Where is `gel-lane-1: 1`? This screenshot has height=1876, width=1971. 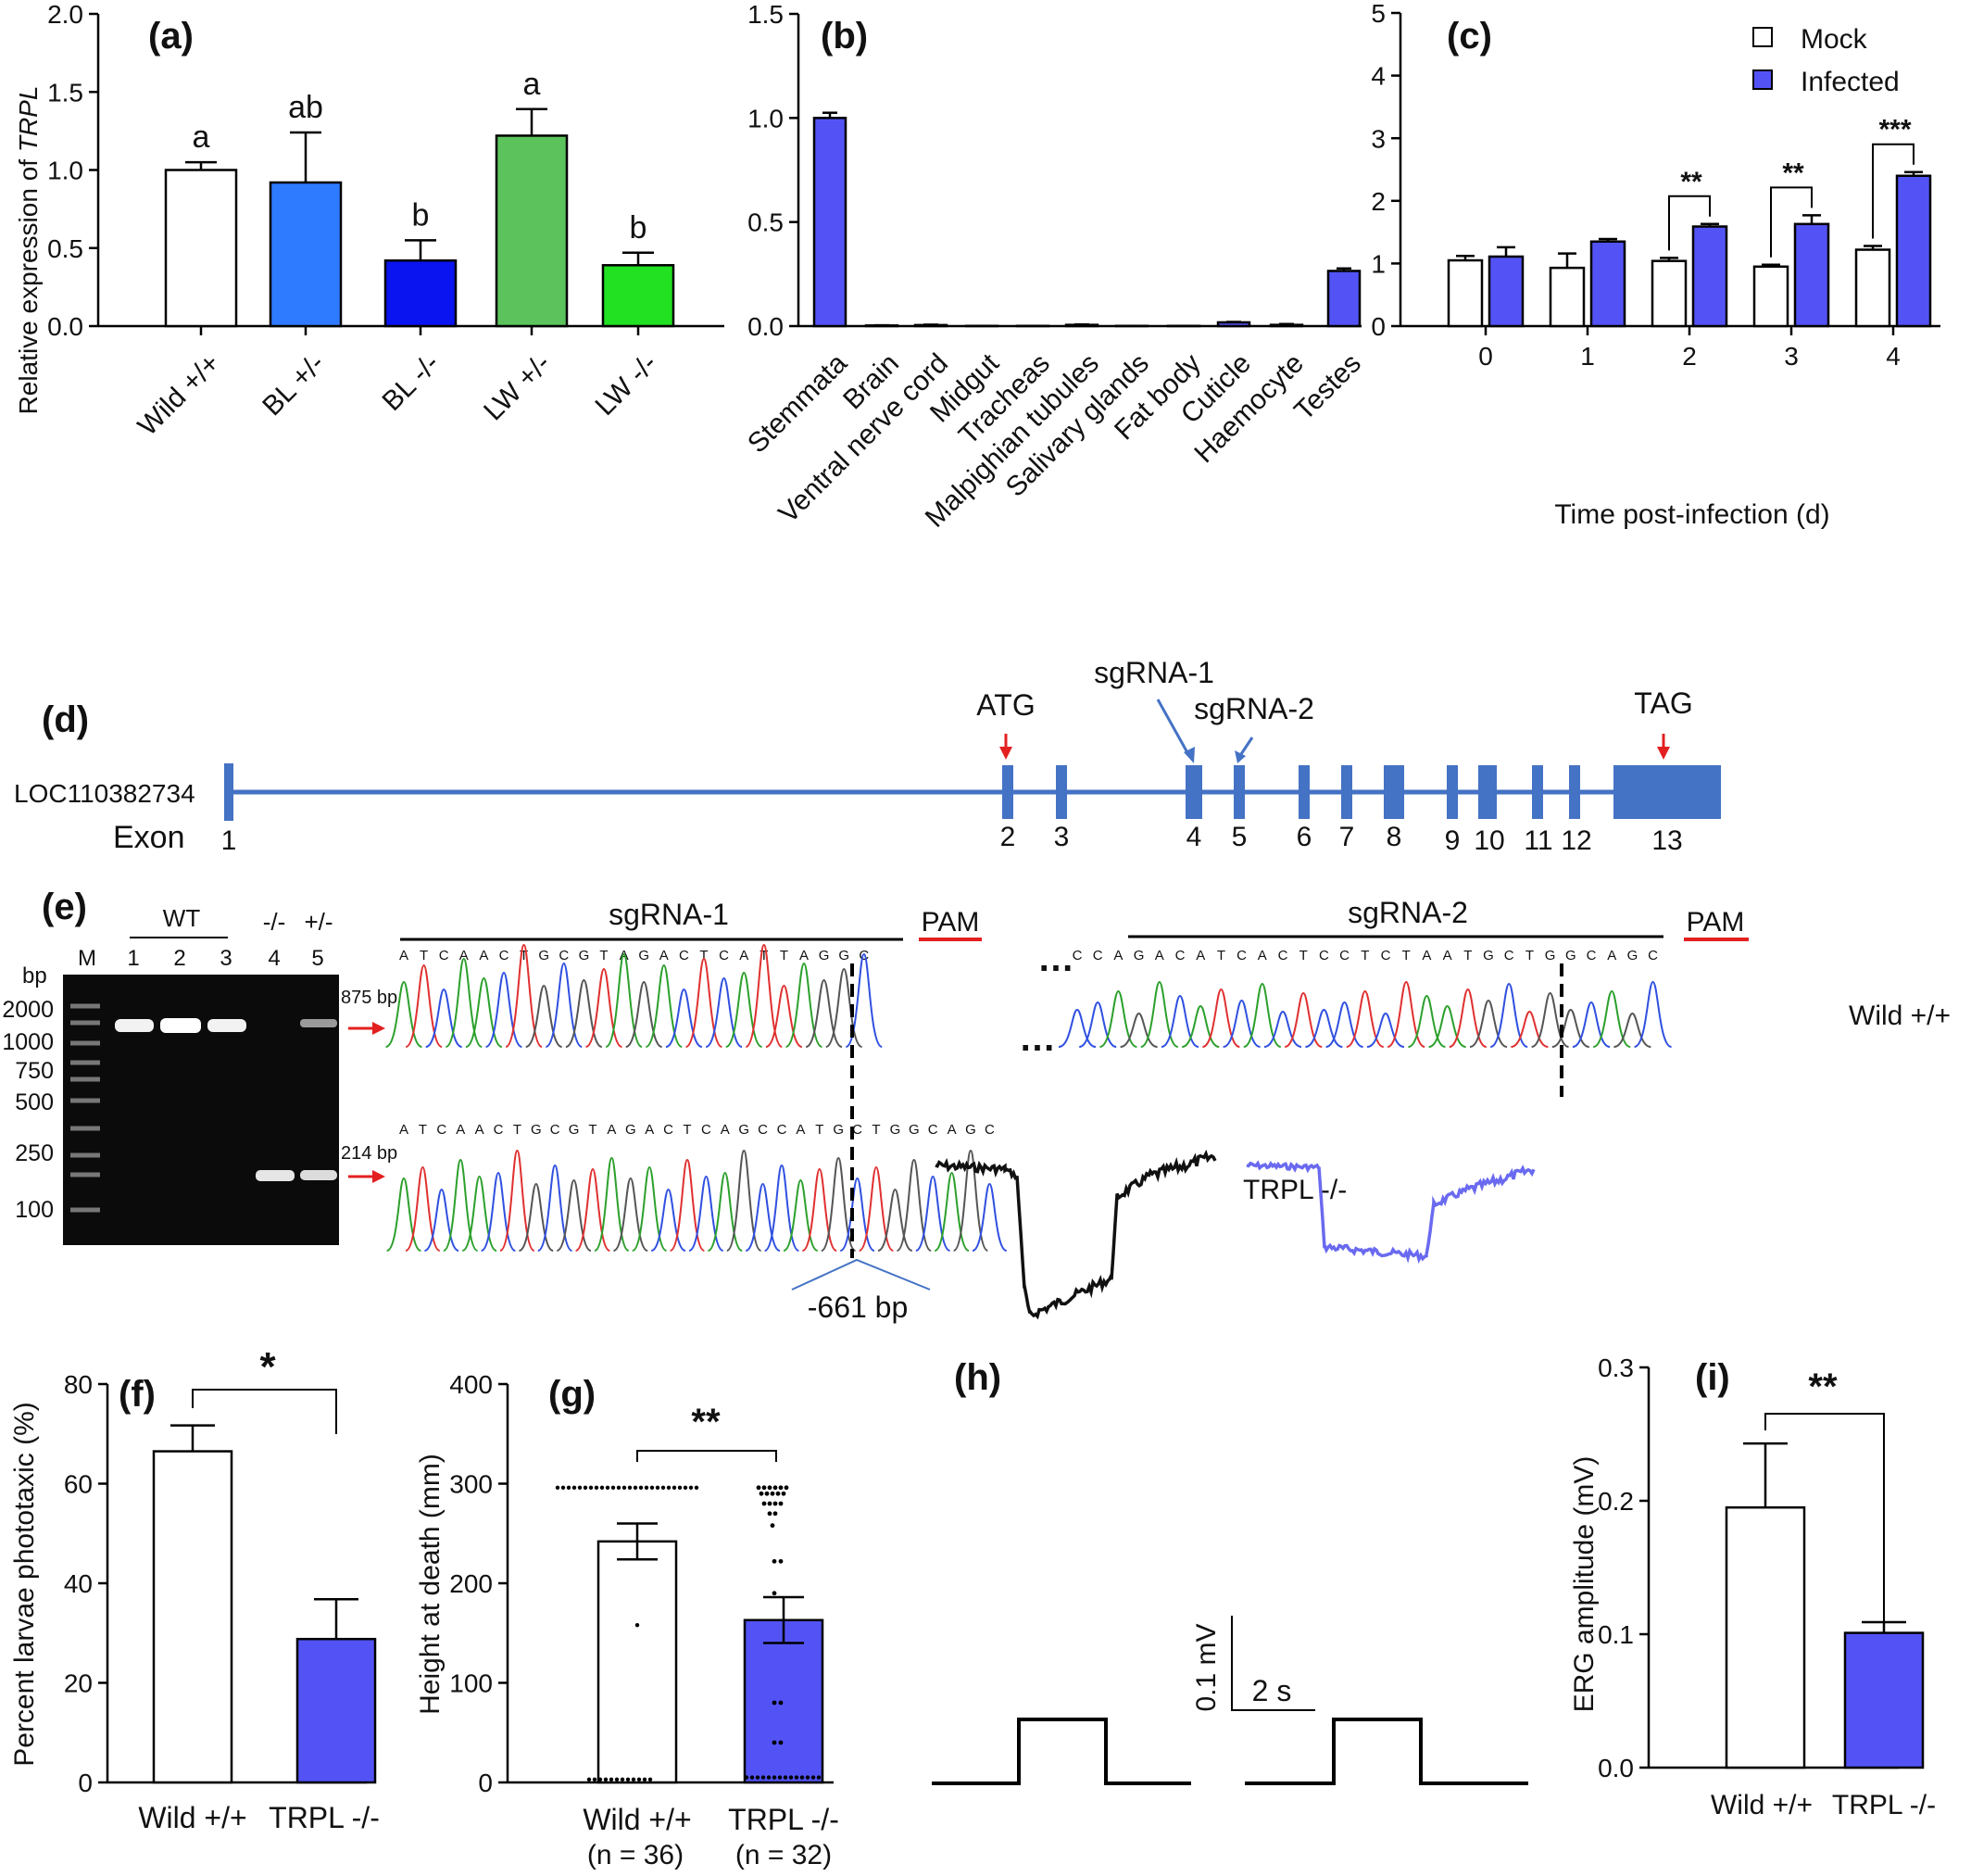 gel-lane-1: 1 is located at coordinates (133, 958).